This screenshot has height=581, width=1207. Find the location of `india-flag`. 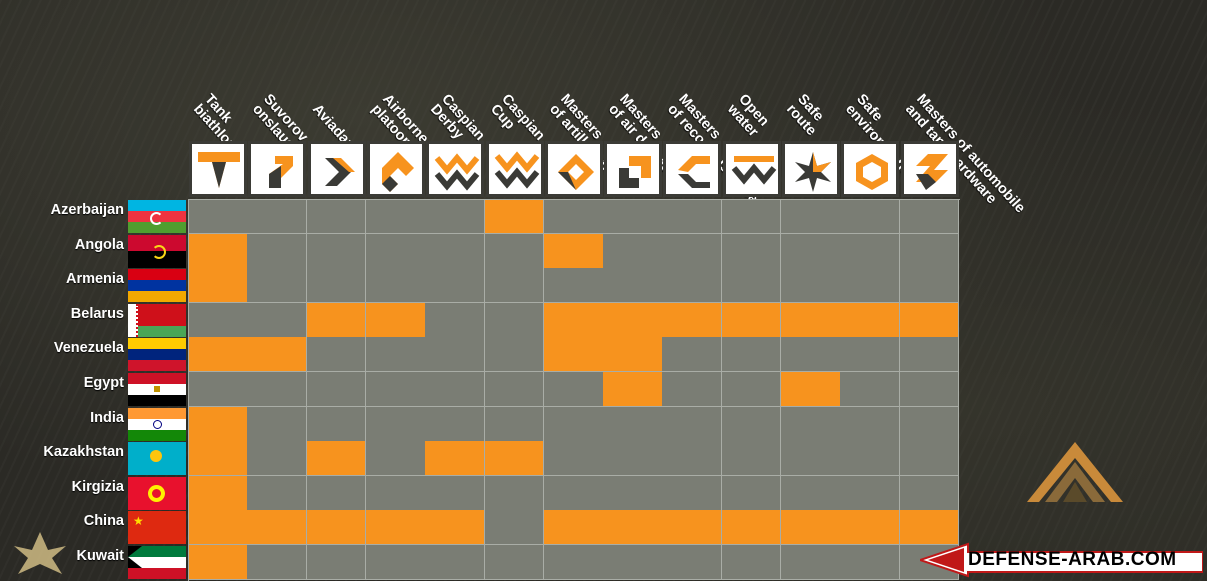

india-flag is located at coordinates (157, 424).